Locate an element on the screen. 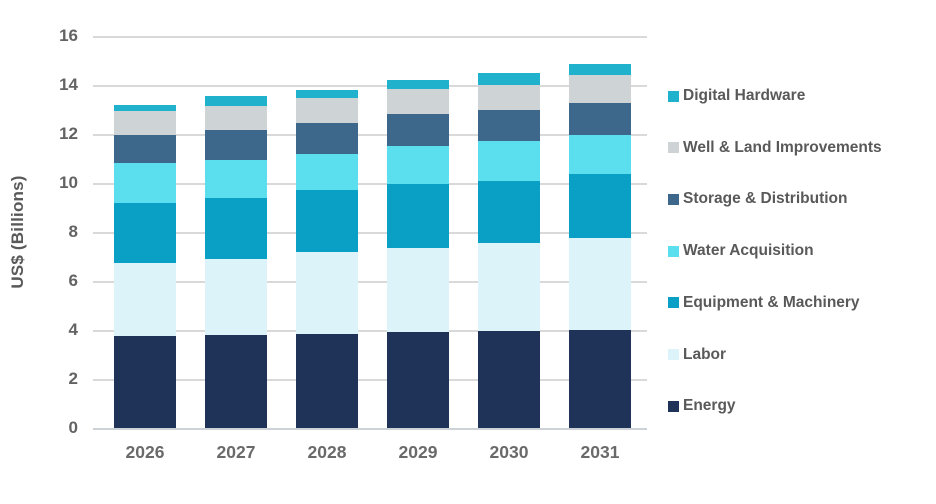  x-axis-label-2026: 2026 is located at coordinates (145, 452).